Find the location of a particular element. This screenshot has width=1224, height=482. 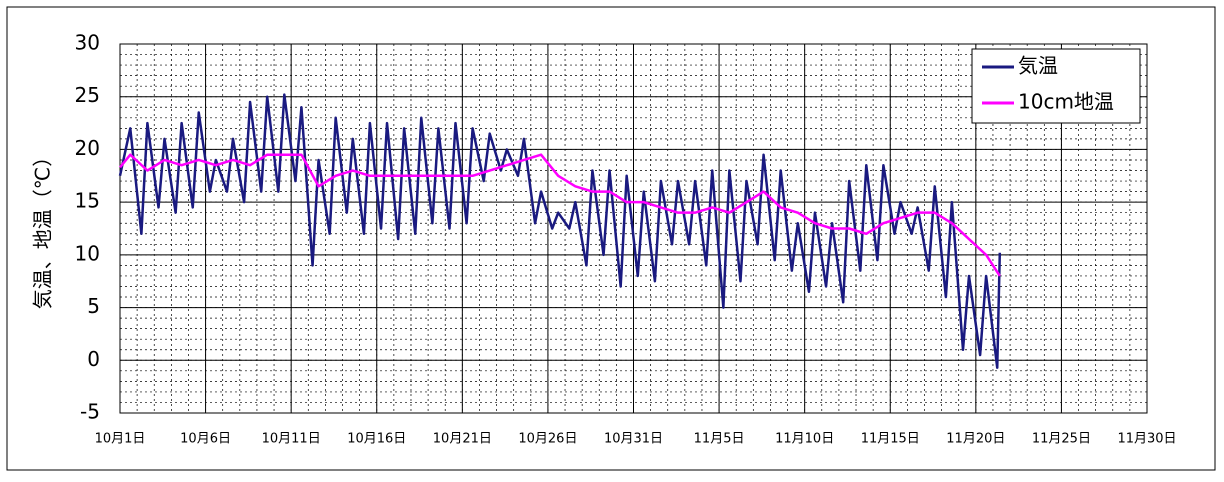

y-axis-label: 気温、地温（℃） is located at coordinates (43, 228).